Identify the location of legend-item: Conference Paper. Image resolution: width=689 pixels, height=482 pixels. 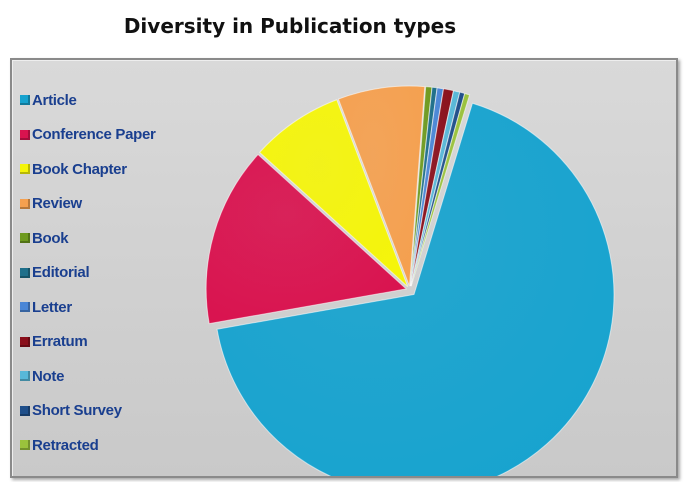
(88, 135).